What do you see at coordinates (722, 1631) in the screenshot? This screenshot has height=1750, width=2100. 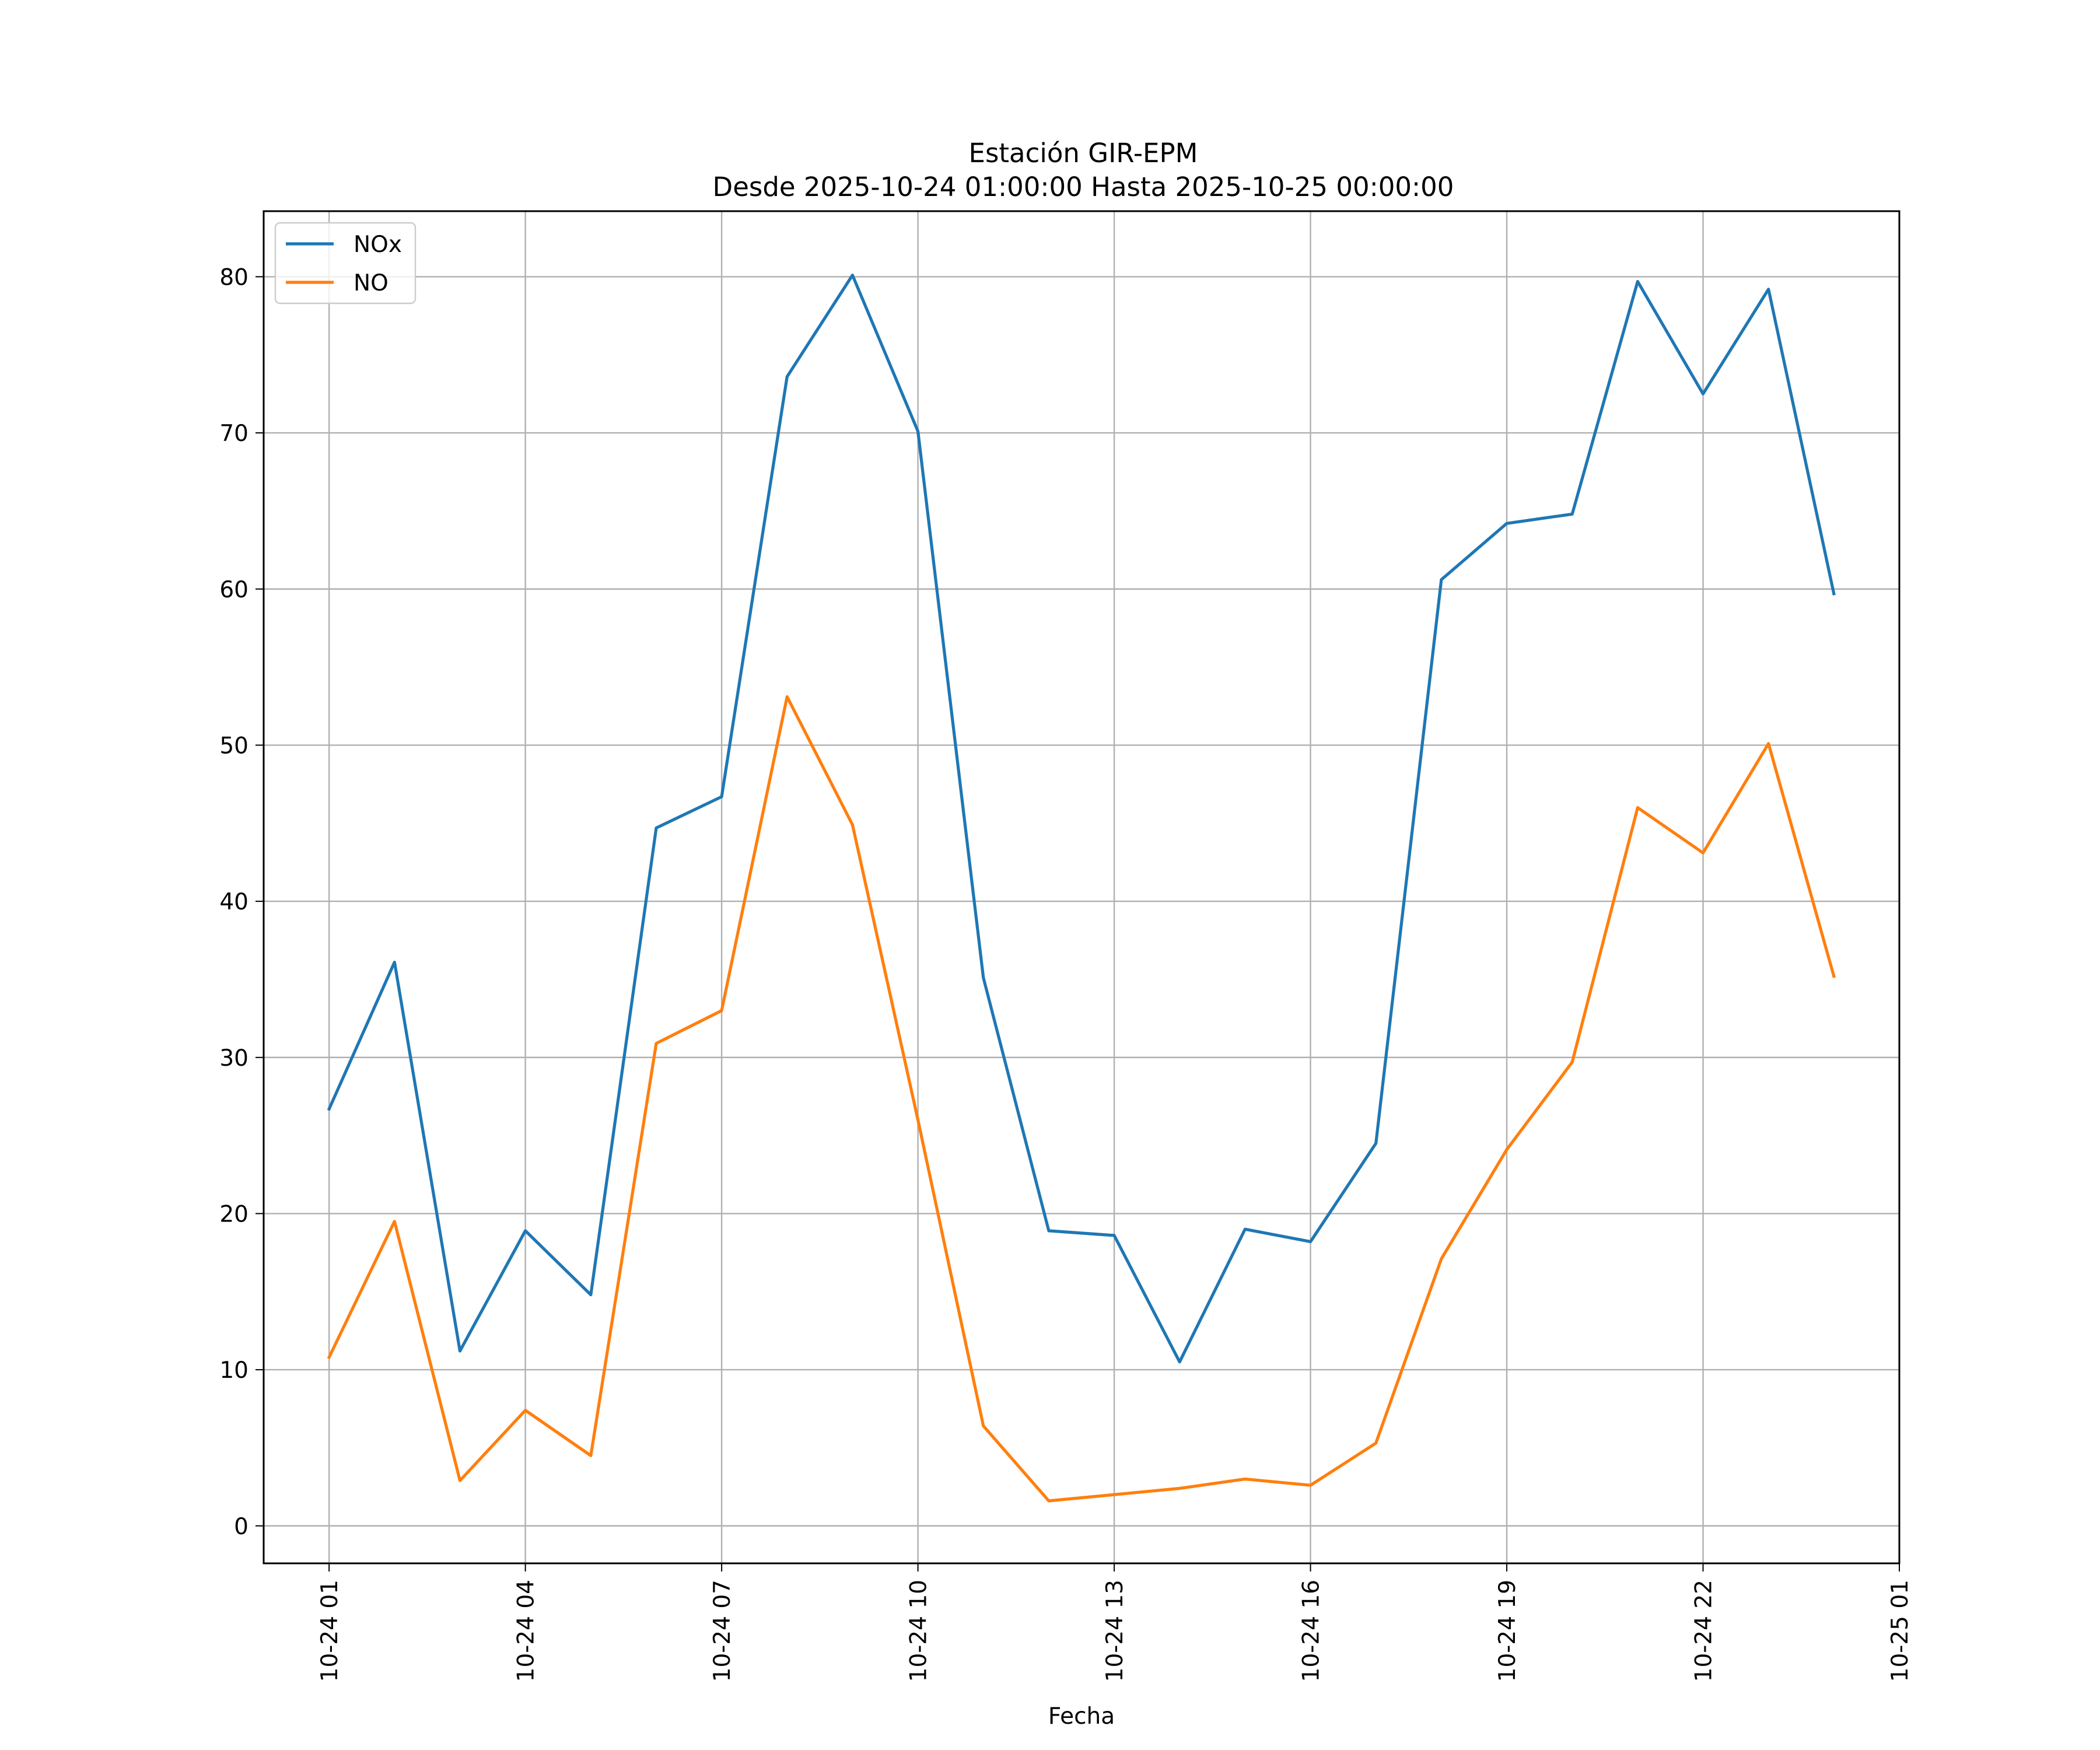 I see `x-tick-label: 10-24 07` at bounding box center [722, 1631].